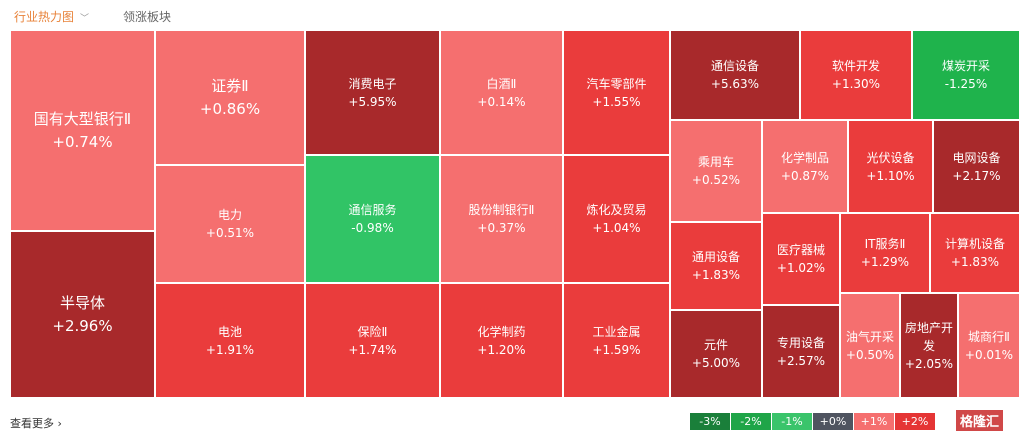 This screenshot has width=1026, height=438. What do you see at coordinates (966, 75) in the screenshot?
I see `tile-sector: 煤炭开采 -1.25%` at bounding box center [966, 75].